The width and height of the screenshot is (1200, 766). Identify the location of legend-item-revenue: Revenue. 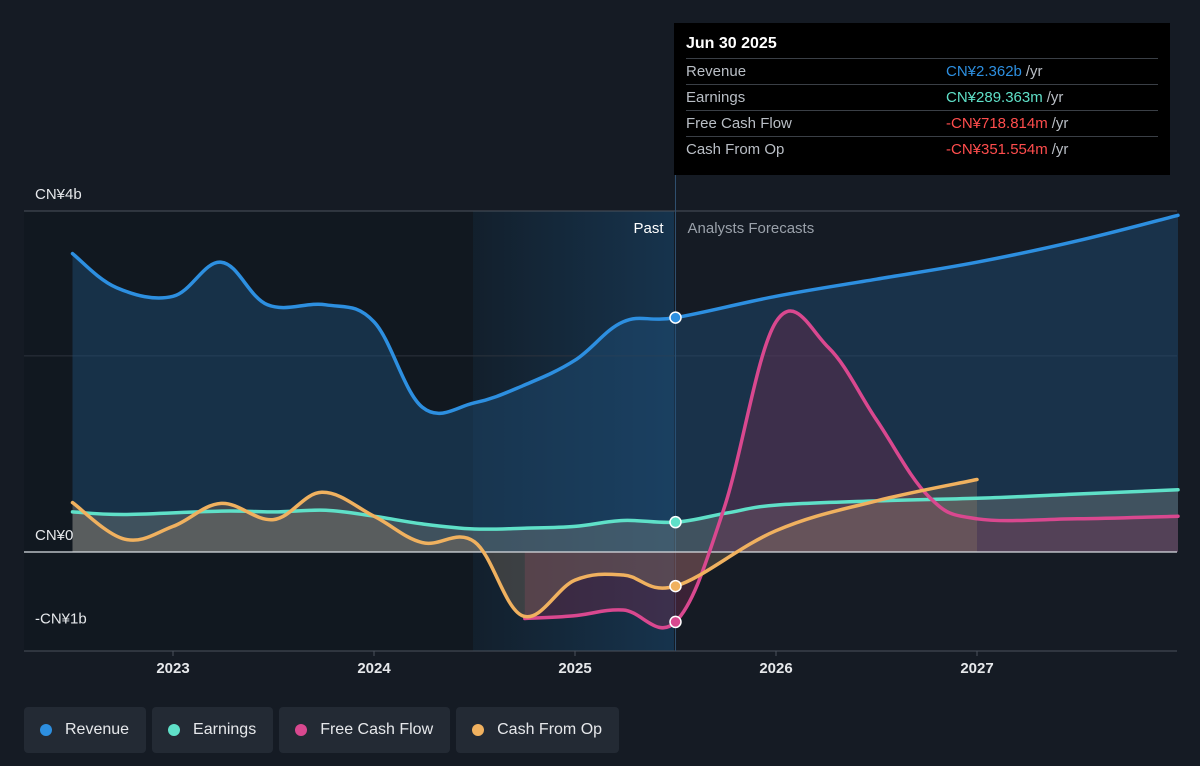
(85, 730).